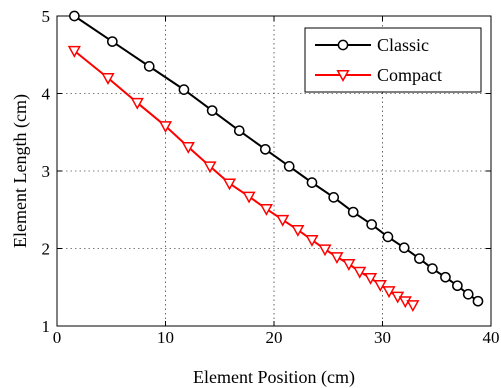  I want to click on y-tick-label: 1, so click(46, 326).